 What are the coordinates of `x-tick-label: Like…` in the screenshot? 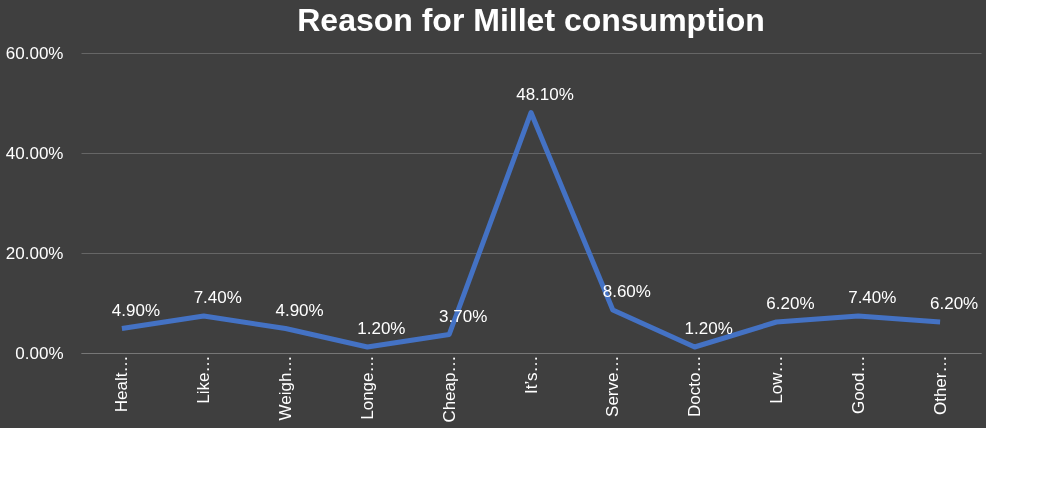 It's located at (204, 379).